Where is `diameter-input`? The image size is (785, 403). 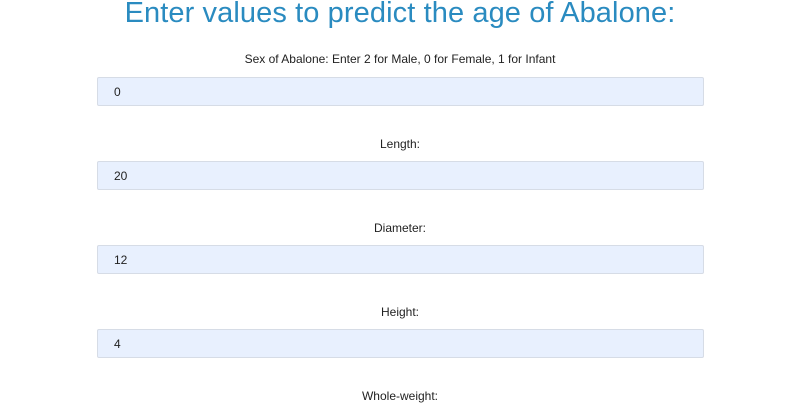 diameter-input is located at coordinates (400, 259).